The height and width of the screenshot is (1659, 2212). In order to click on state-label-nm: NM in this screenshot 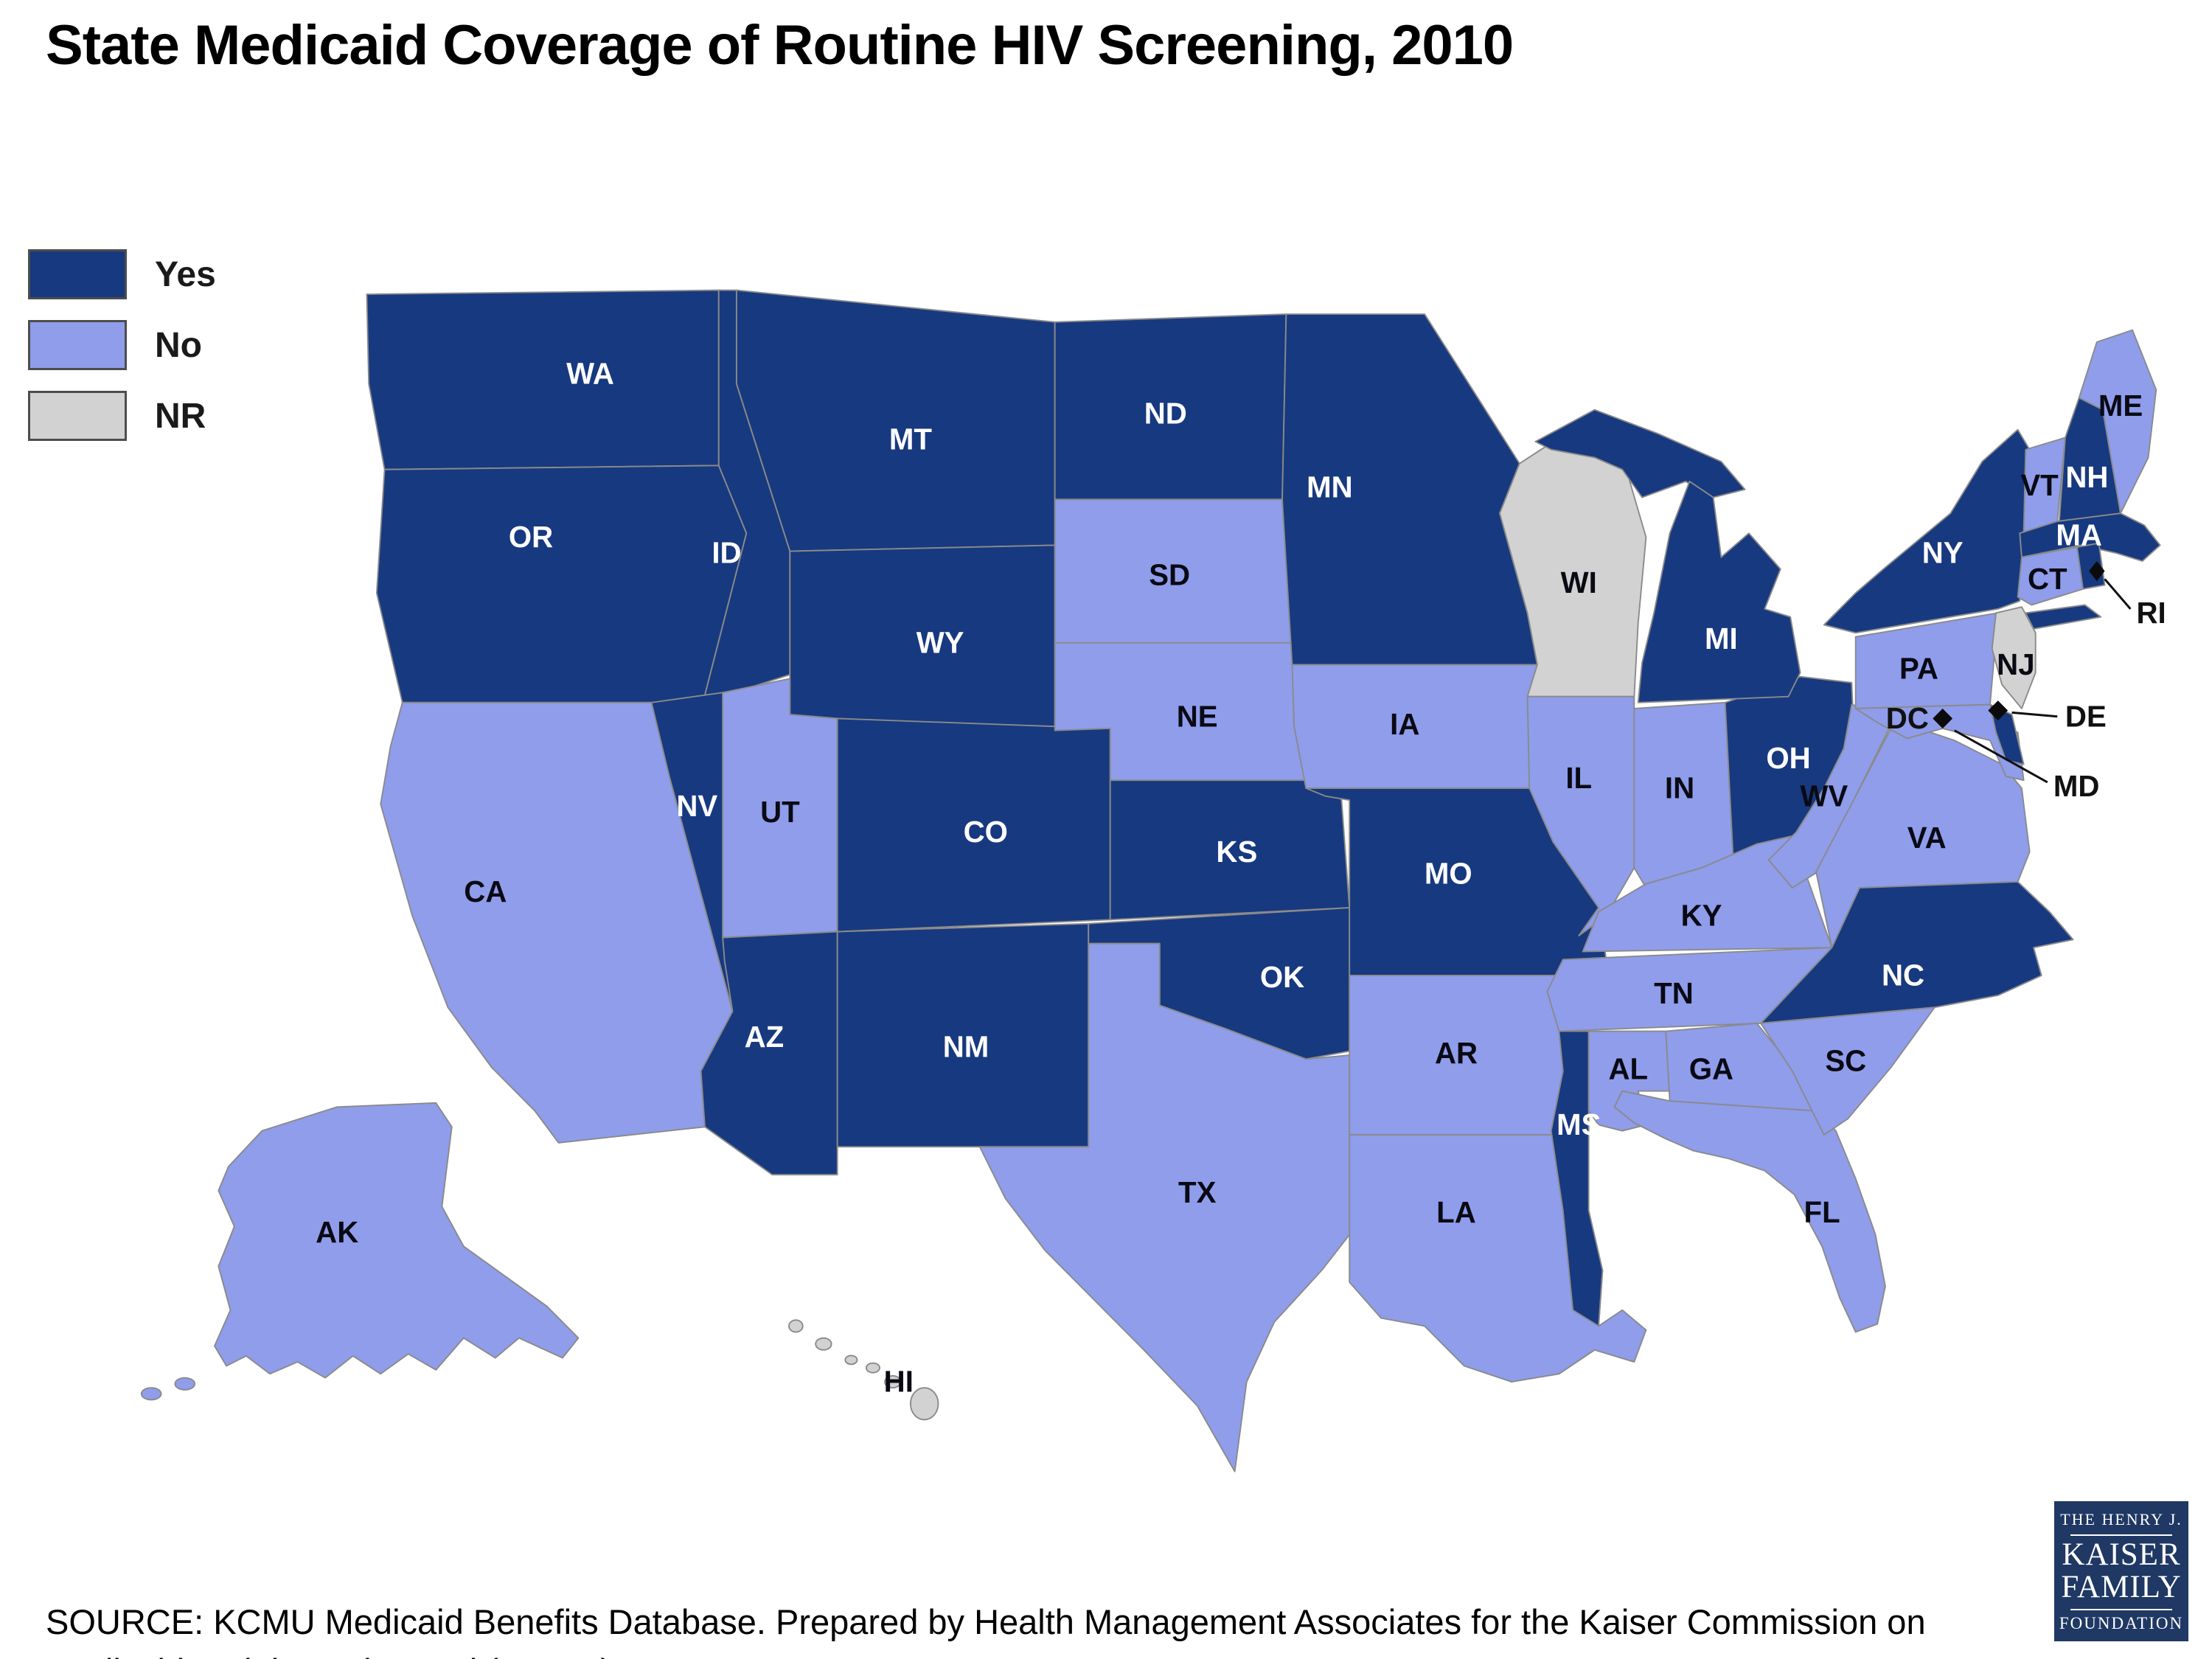, I will do `click(966, 1047)`.